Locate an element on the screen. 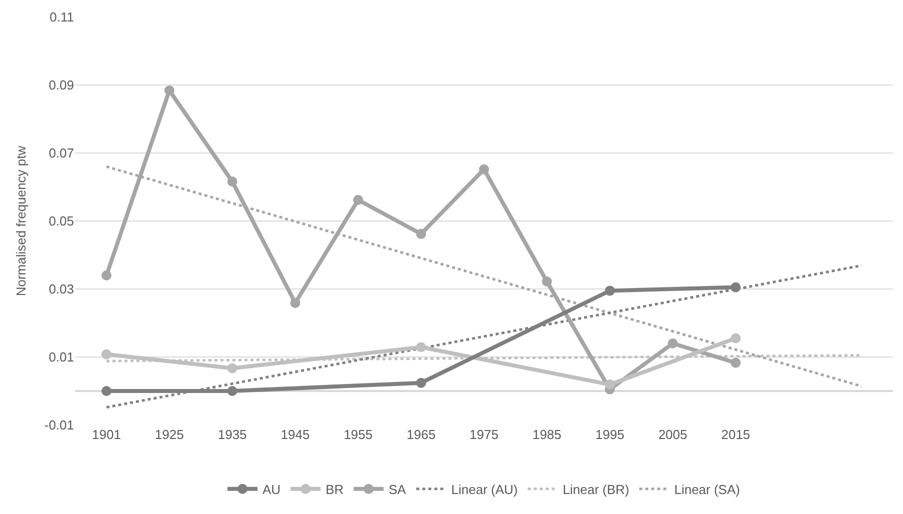 Image resolution: width=903 pixels, height=514 pixels. x-tick-label: 1985 is located at coordinates (547, 434).